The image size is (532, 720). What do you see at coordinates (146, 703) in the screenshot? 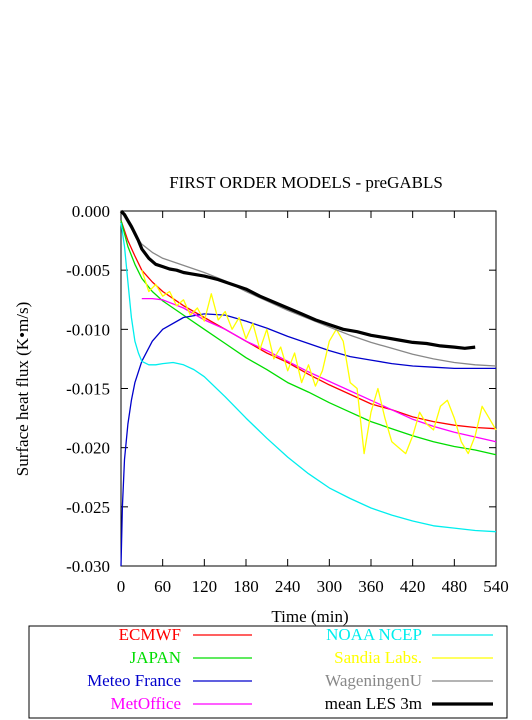
I see `legend-label-metoffice: MetOffice` at bounding box center [146, 703].